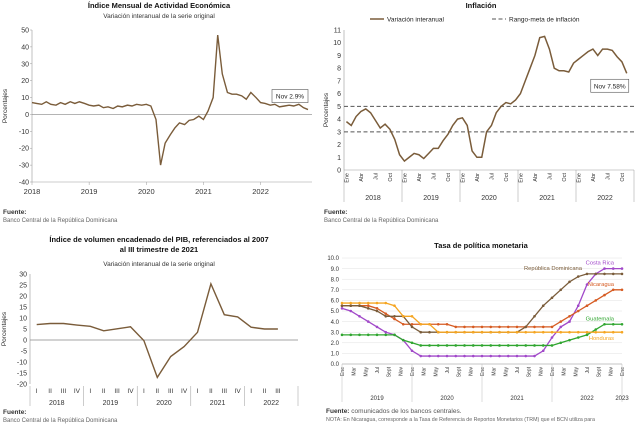  I want to click on pib-year-label: 2020, so click(164, 403).